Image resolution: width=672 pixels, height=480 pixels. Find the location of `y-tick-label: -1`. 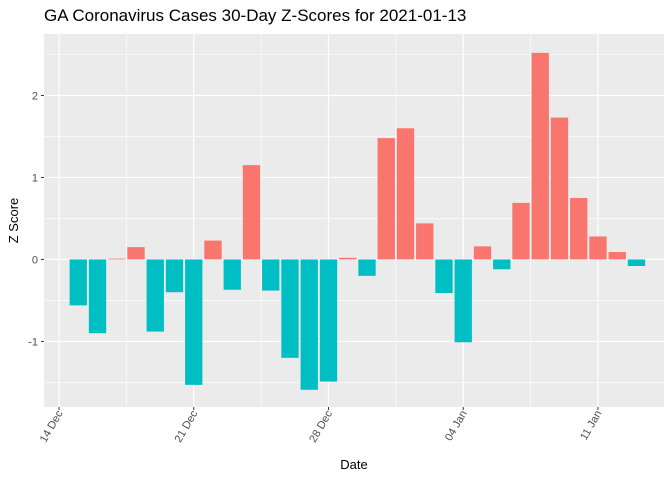

y-tick-label: -1 is located at coordinates (33, 342).